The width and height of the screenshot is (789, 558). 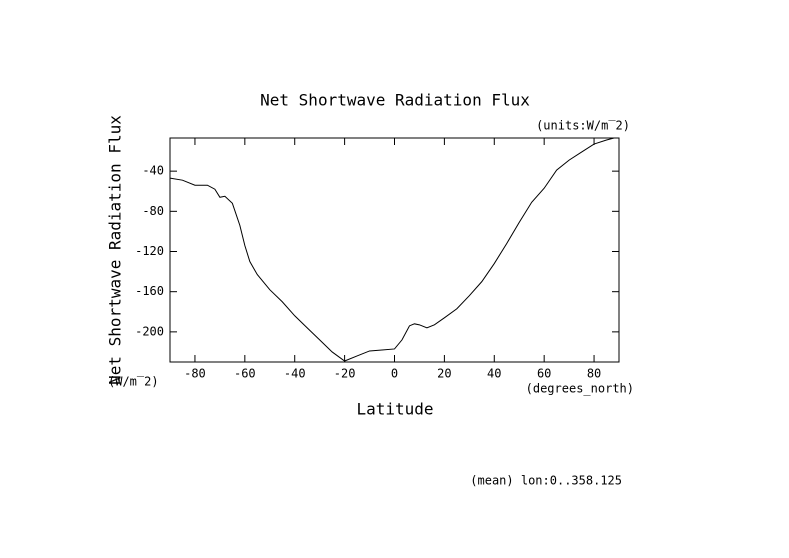 What do you see at coordinates (544, 374) in the screenshot?
I see `x-tick-label: 60` at bounding box center [544, 374].